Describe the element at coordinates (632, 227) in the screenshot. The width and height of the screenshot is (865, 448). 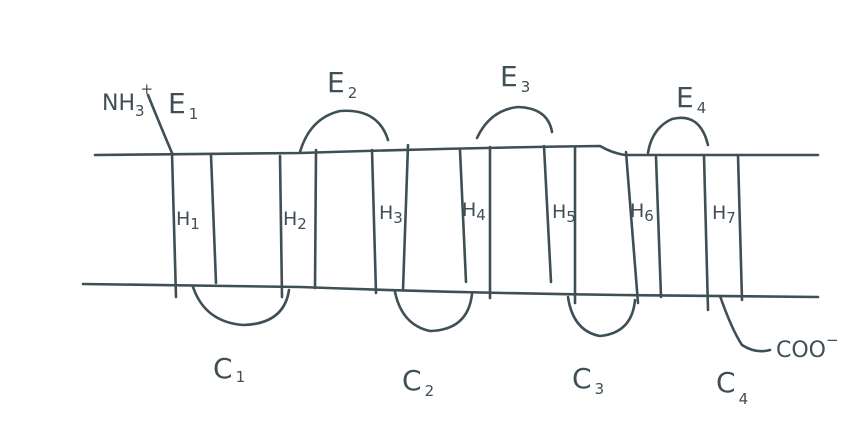
I see `helix-6-left-line` at that location.